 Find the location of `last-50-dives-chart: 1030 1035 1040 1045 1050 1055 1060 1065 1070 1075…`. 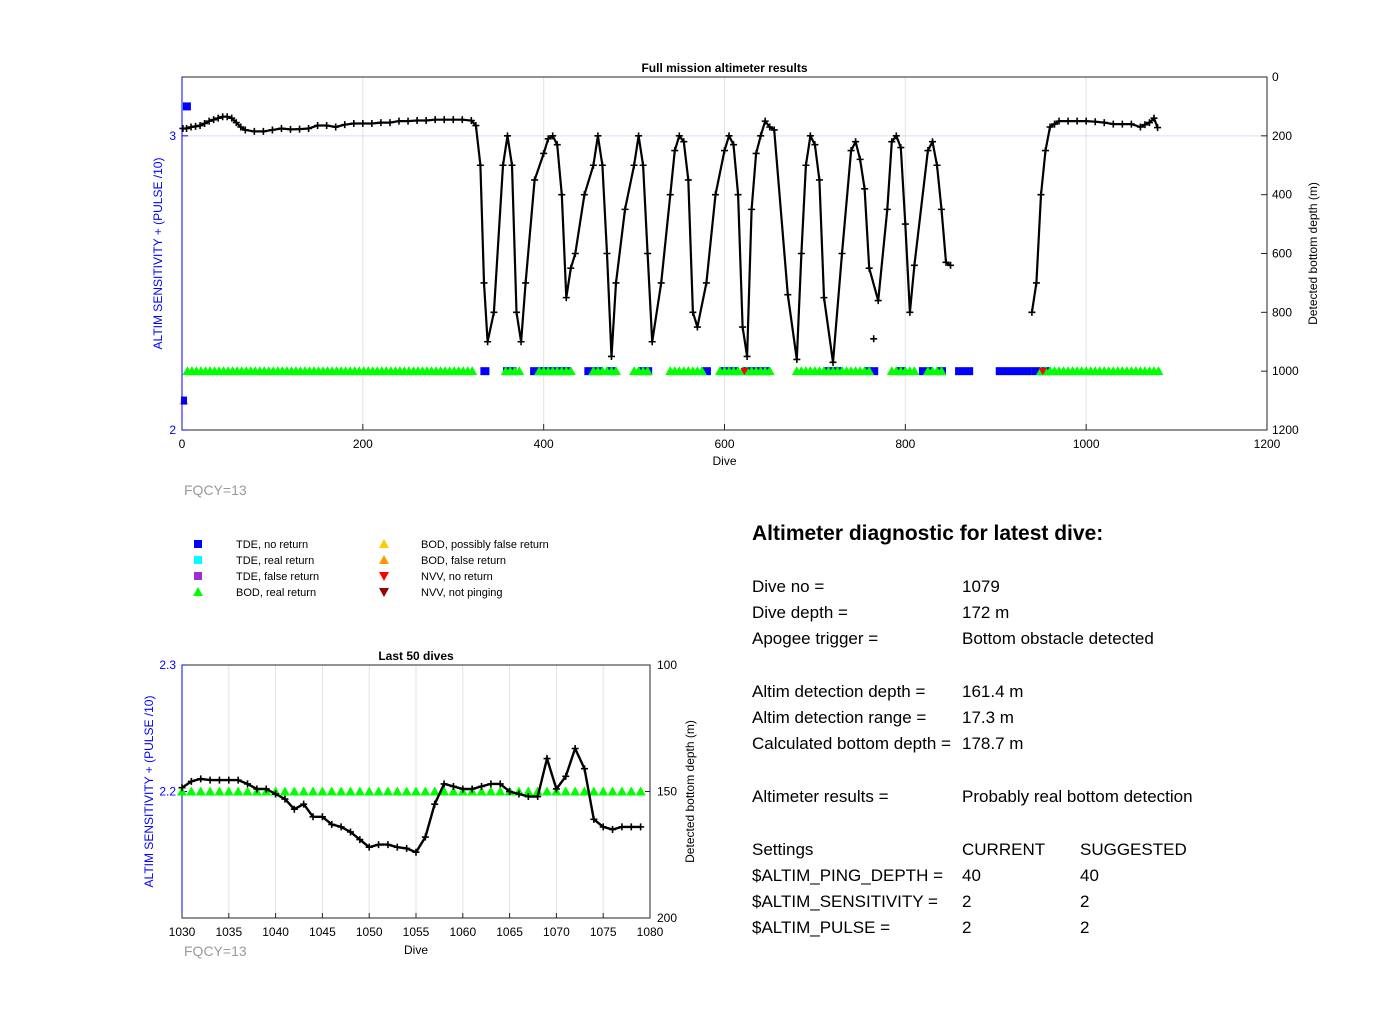

last-50-dives-chart: 1030 1035 1040 1045 1050 1055 1060 1065 1070 1075… is located at coordinates (419, 803).